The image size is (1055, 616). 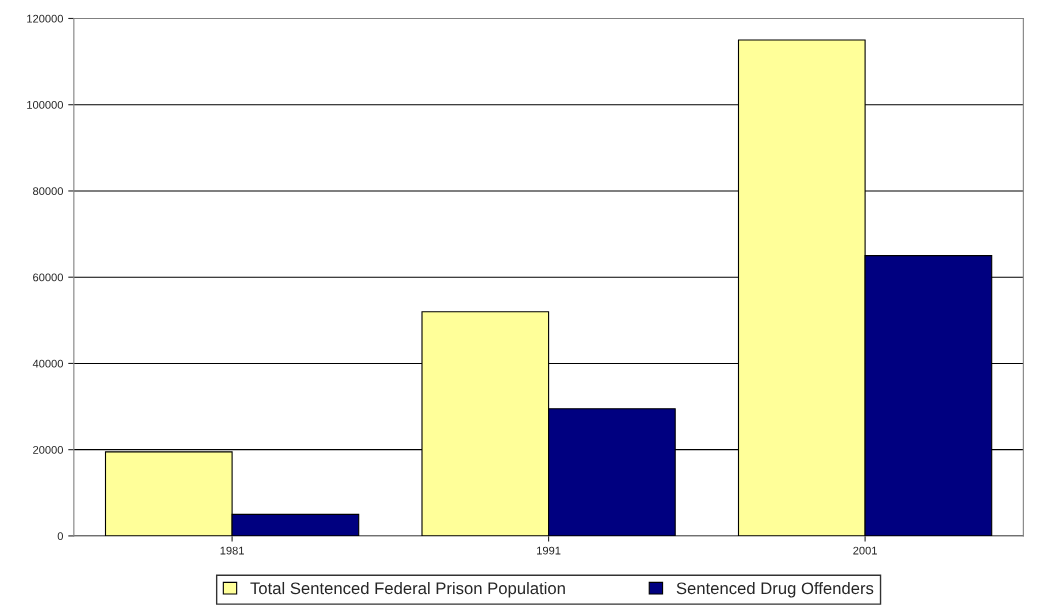 What do you see at coordinates (48, 191) in the screenshot?
I see `y-tick-label: 80000` at bounding box center [48, 191].